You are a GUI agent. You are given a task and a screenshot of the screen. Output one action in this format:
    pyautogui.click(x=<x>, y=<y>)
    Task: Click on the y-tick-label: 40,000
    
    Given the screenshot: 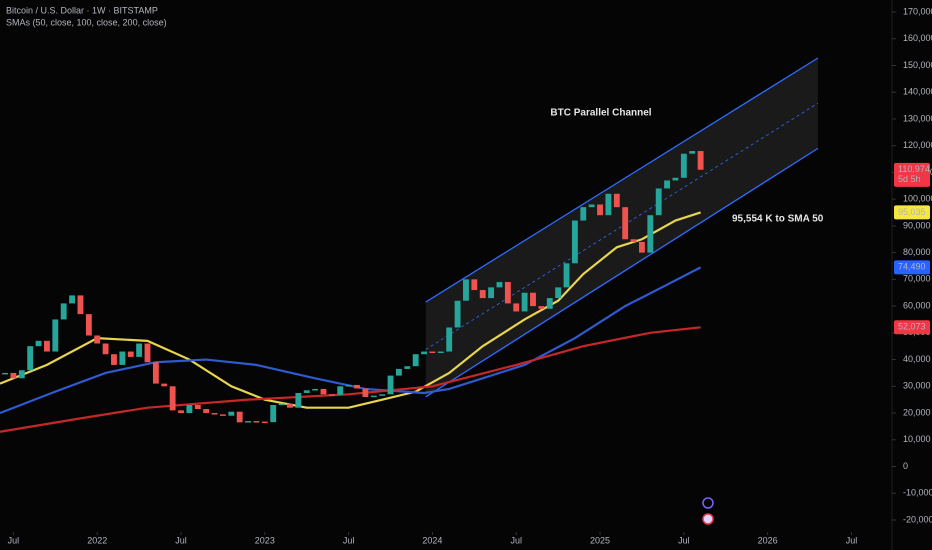 What is the action you would take?
    pyautogui.click(x=917, y=359)
    